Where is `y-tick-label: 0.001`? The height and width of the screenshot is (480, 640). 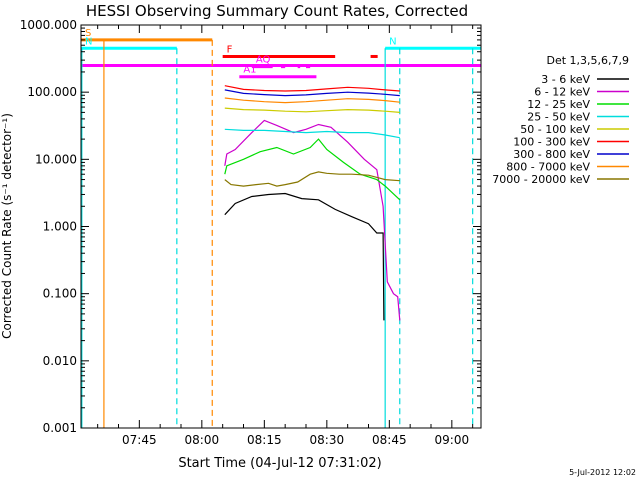 y-tick-label: 0.001 is located at coordinates (60, 428).